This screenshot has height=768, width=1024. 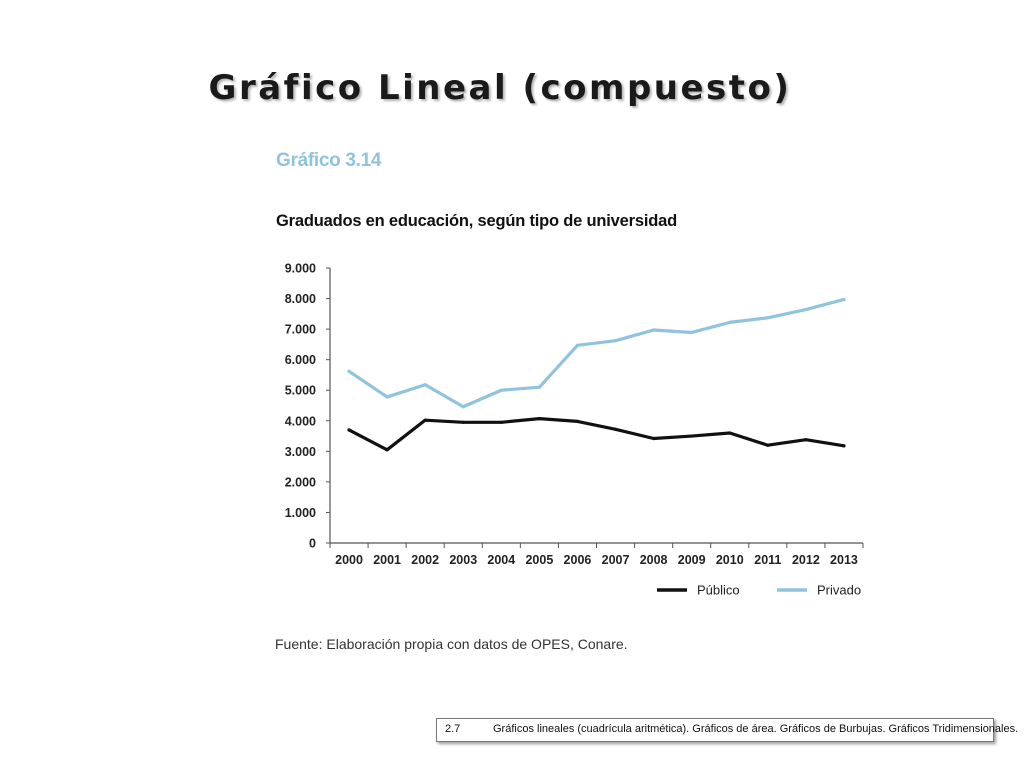 What do you see at coordinates (730, 560) in the screenshot?
I see `x-tick-label: 2010` at bounding box center [730, 560].